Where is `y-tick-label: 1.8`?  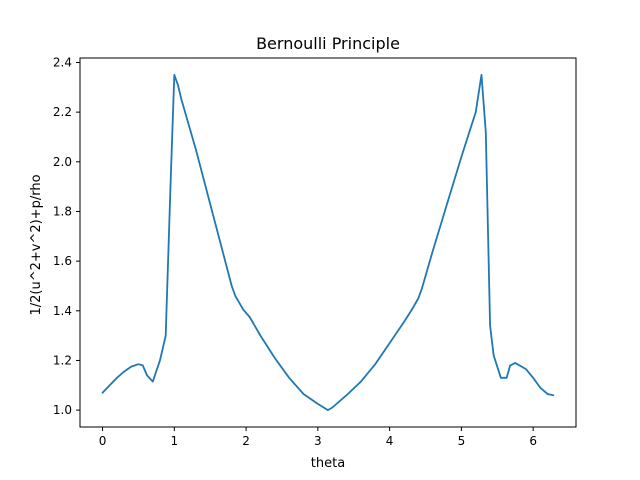 y-tick-label: 1.8 is located at coordinates (62, 211).